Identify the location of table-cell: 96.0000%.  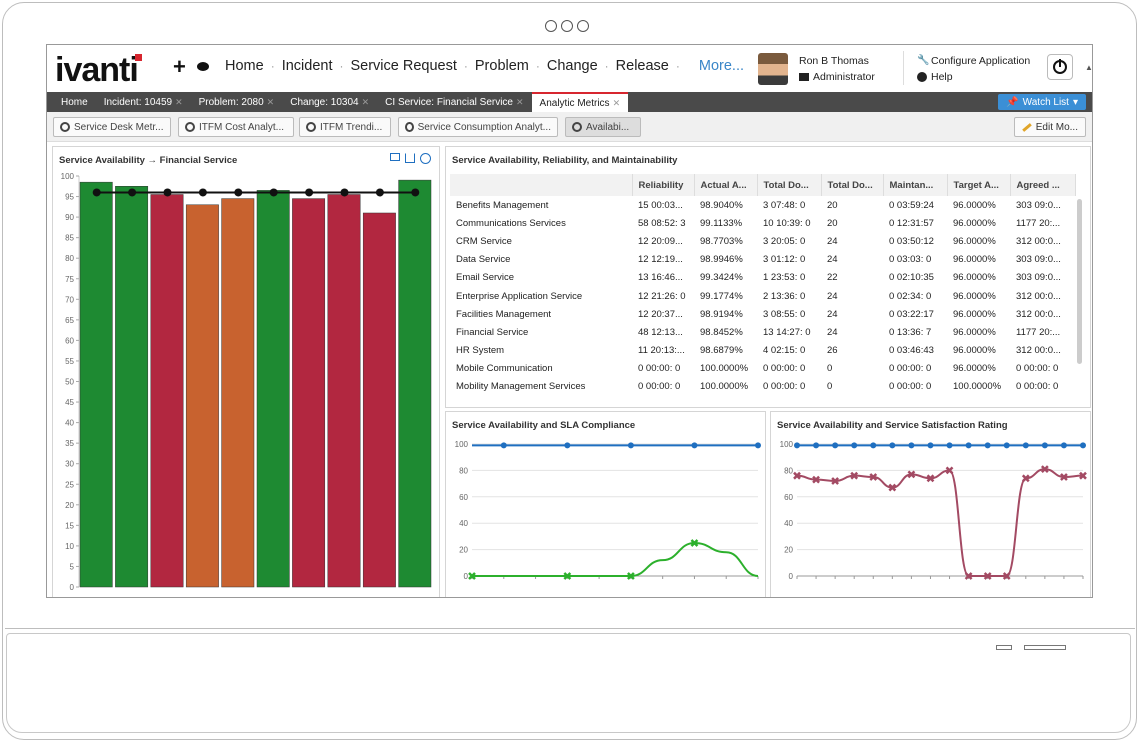
(974, 332).